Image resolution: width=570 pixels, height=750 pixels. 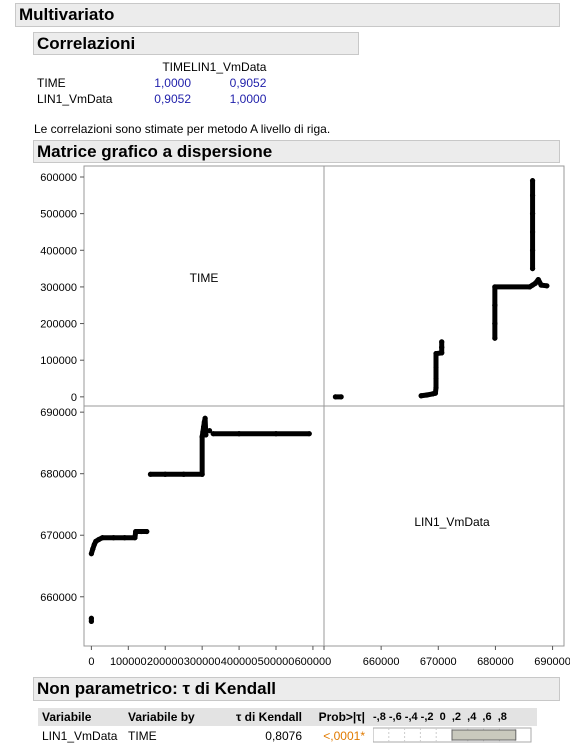 What do you see at coordinates (75, 99) in the screenshot?
I see `row-label: LIN1_VmData` at bounding box center [75, 99].